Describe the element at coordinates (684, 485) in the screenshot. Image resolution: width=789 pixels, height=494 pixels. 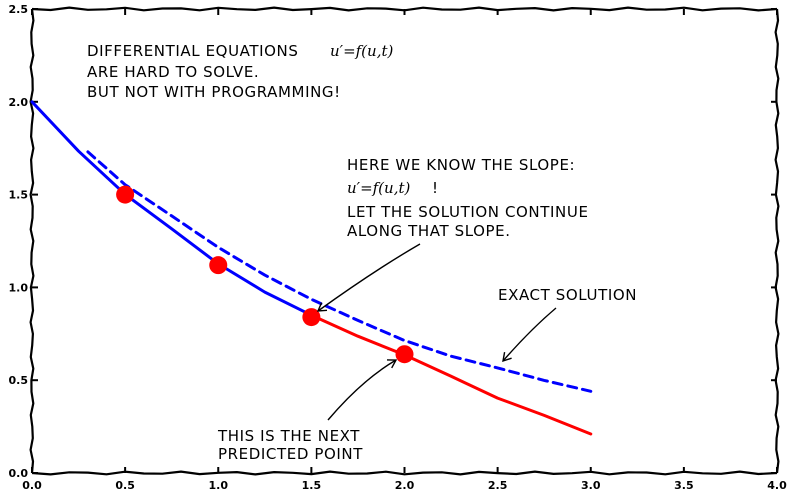
I see `x-tick-label: 3.5` at that location.